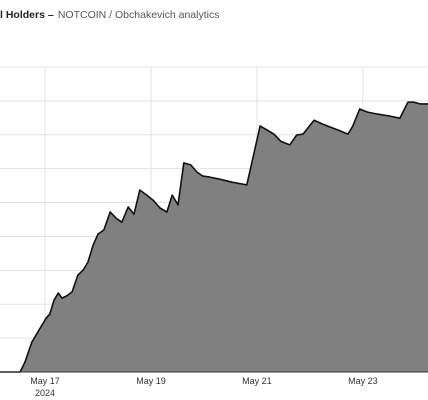 This screenshot has height=400, width=428. What do you see at coordinates (151, 381) in the screenshot?
I see `x-tick-label: May 19` at bounding box center [151, 381].